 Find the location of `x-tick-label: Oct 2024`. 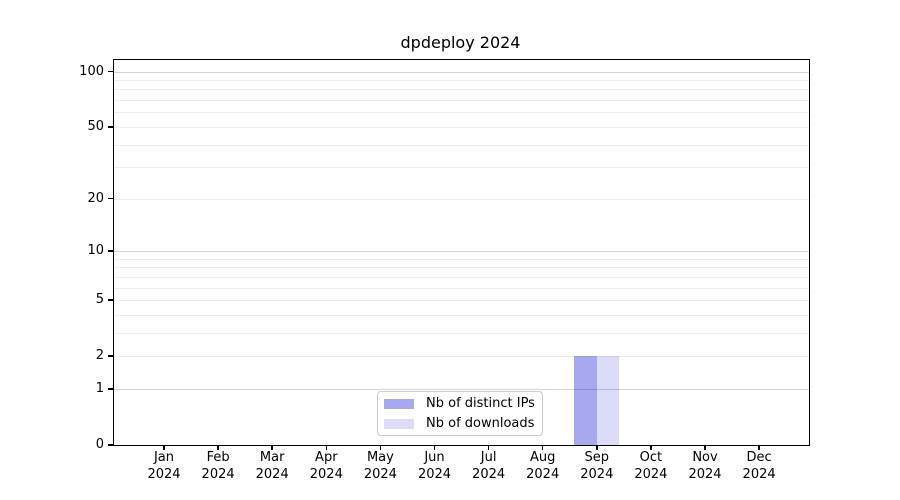

x-tick-label: Oct 2024 is located at coordinates (651, 466).